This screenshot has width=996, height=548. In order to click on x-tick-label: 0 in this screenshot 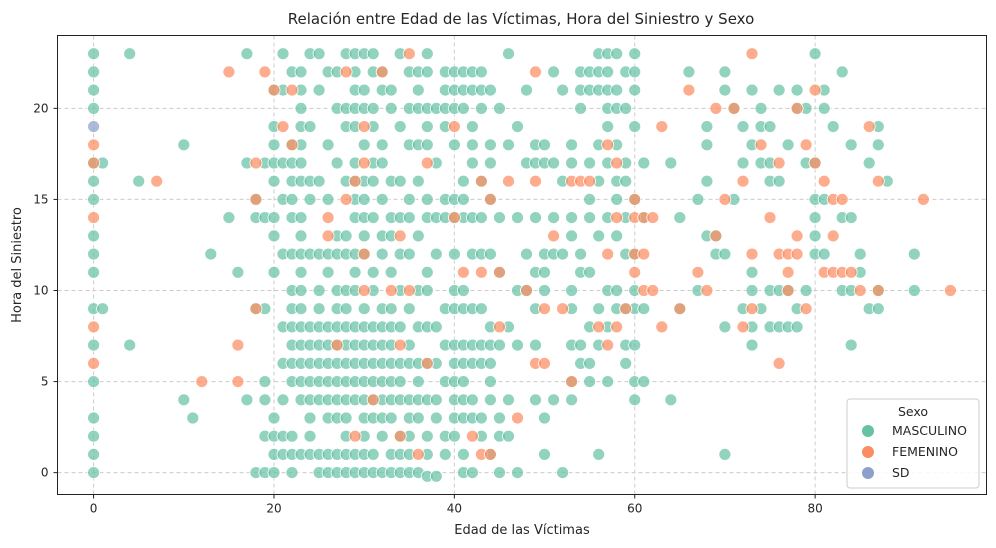, I will do `click(94, 509)`.